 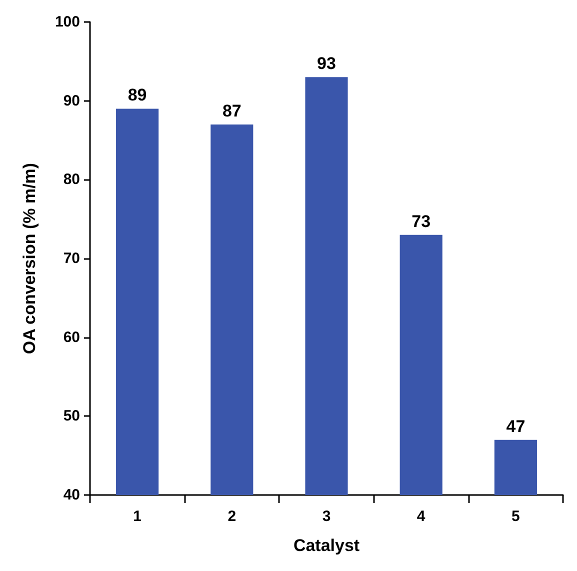 What do you see at coordinates (516, 426) in the screenshot?
I see `data-label: 47` at bounding box center [516, 426].